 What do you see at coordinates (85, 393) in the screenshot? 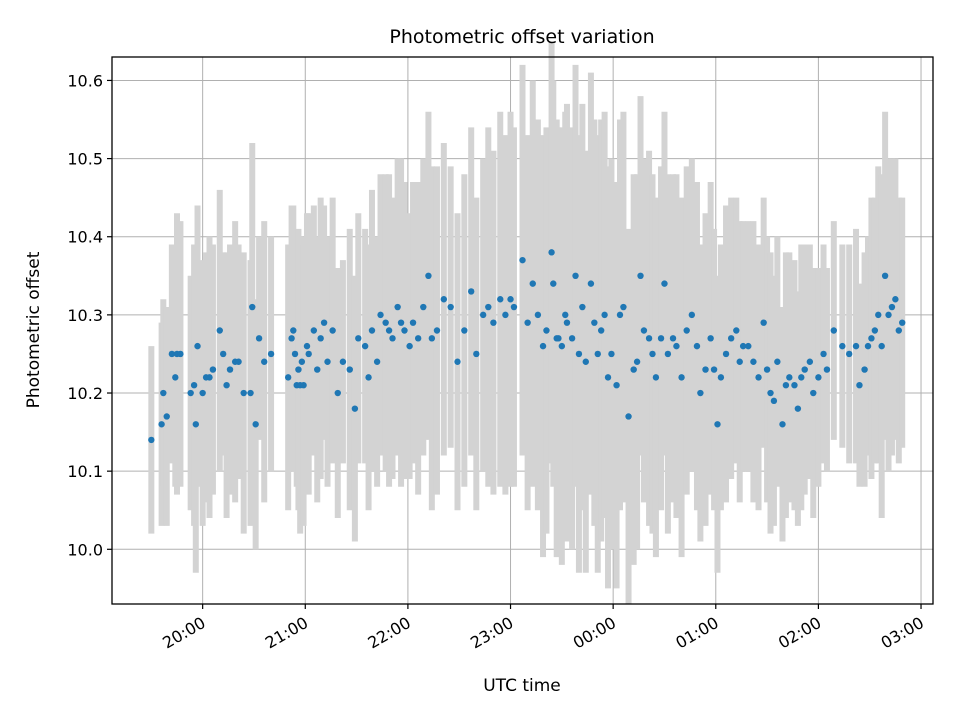
I see `y-tick-label: 10.2` at bounding box center [85, 393].